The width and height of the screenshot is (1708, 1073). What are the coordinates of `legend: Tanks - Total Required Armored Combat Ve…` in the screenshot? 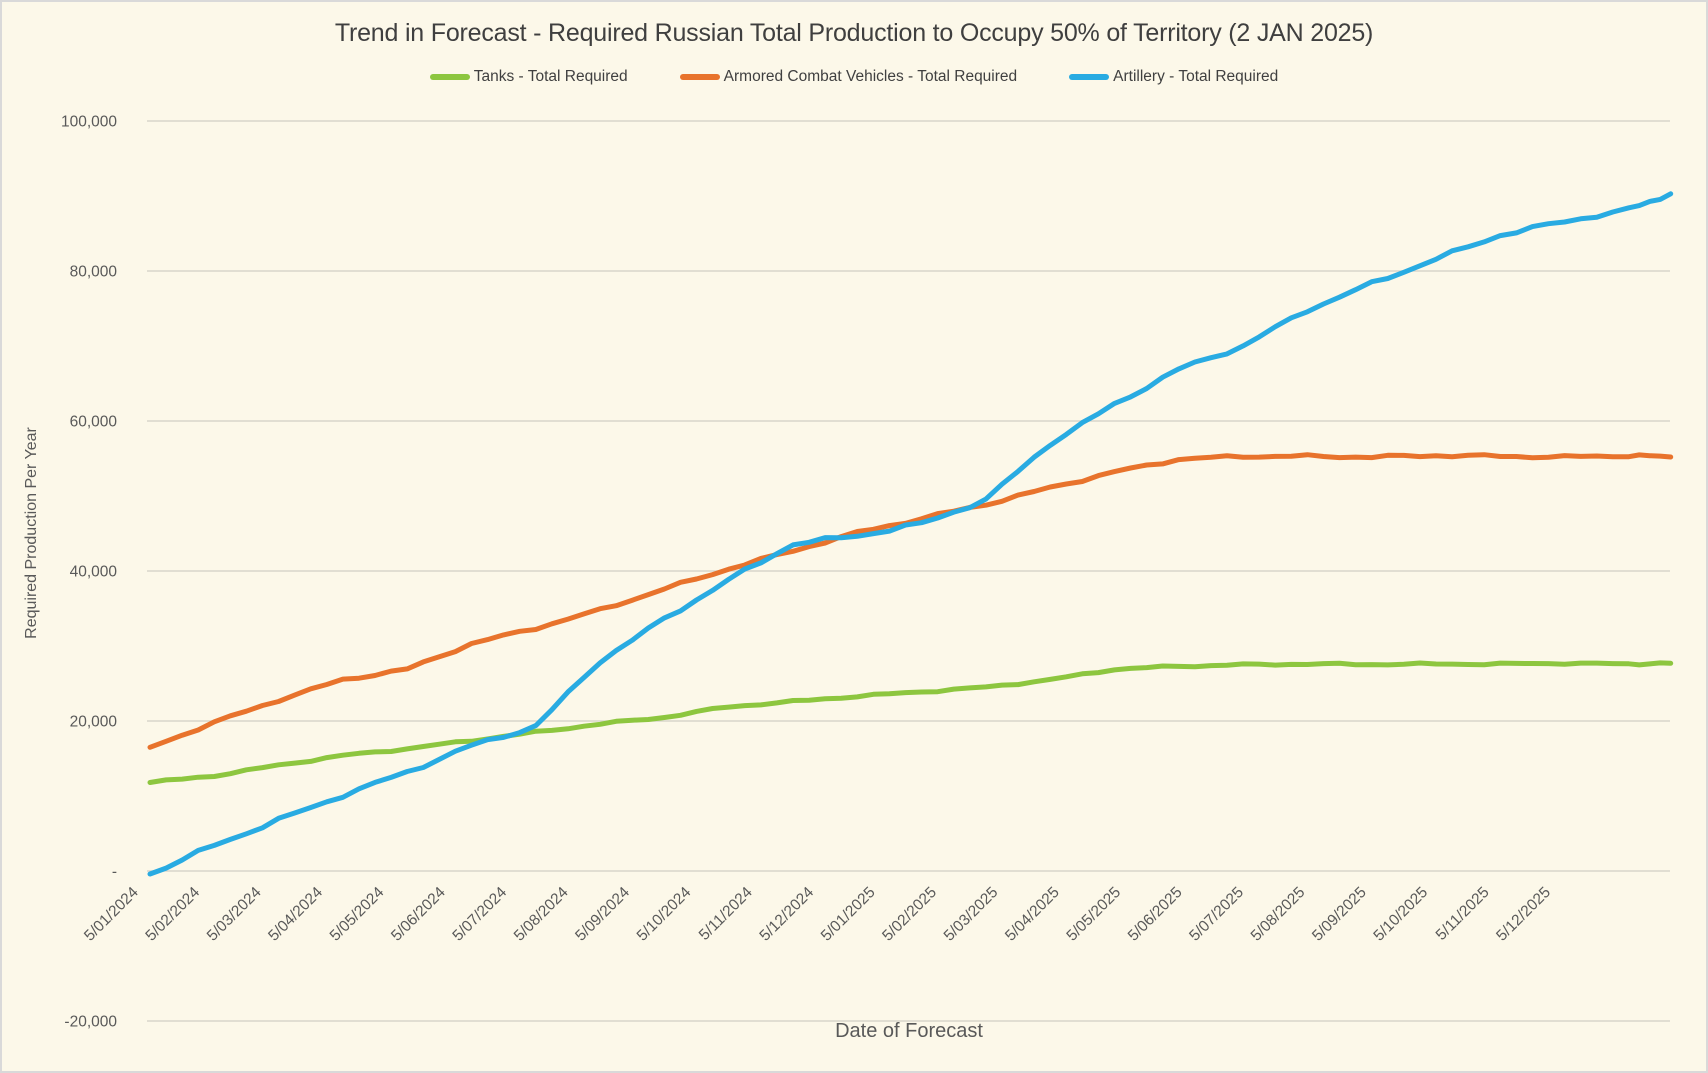 It's located at (854, 77).